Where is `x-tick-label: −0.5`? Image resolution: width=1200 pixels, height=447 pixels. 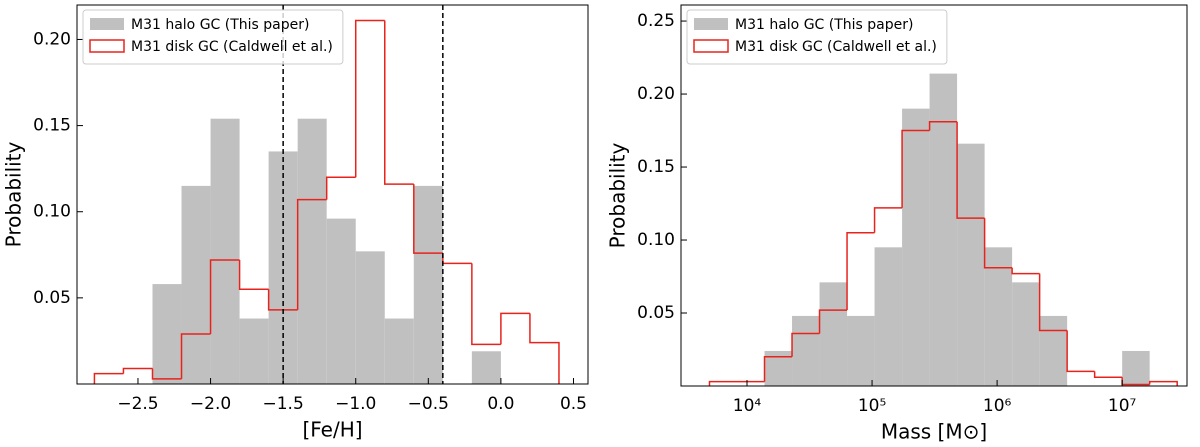
x-tick-label: −0.5 is located at coordinates (428, 404).